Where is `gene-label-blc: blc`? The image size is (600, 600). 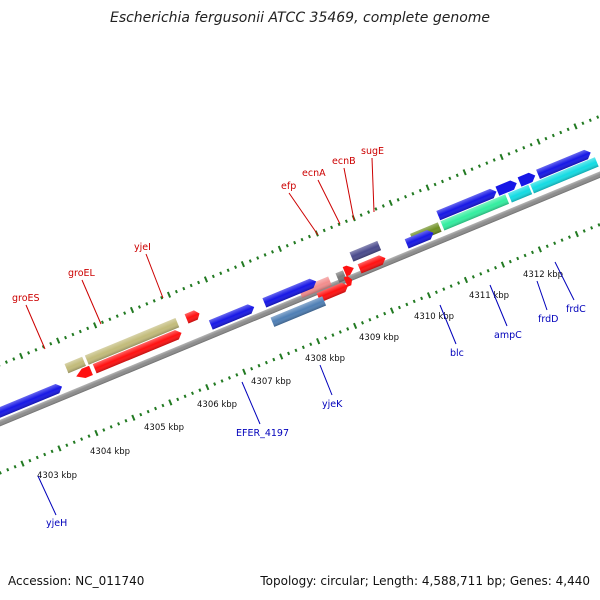
gene-label-blc: blc is located at coordinates (457, 353).